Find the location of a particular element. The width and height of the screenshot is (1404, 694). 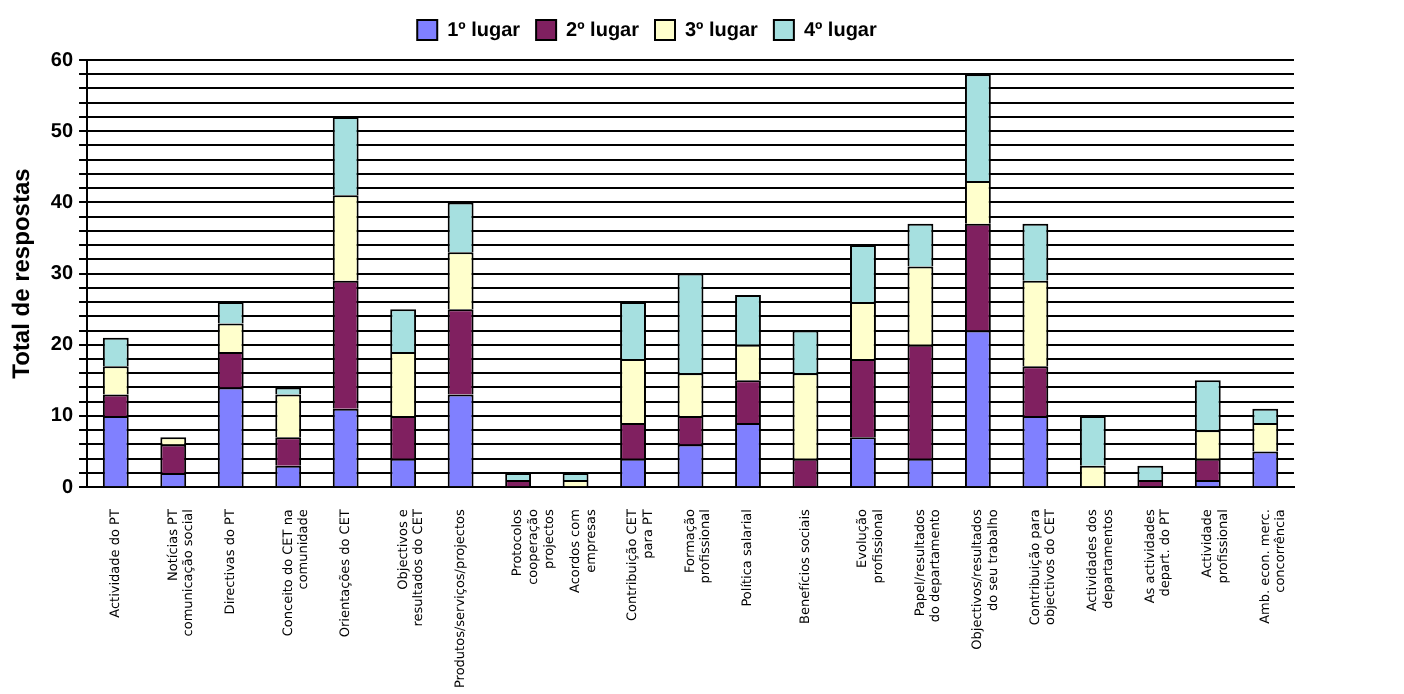

legend-label: 4º lugar is located at coordinates (840, 30).